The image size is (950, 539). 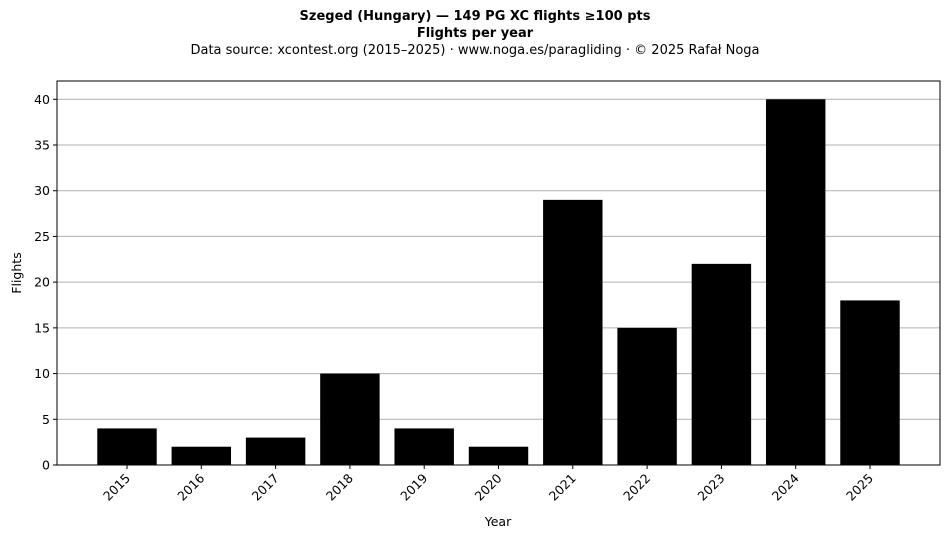 I want to click on x-tick-label: 2022, so click(x=636, y=487).